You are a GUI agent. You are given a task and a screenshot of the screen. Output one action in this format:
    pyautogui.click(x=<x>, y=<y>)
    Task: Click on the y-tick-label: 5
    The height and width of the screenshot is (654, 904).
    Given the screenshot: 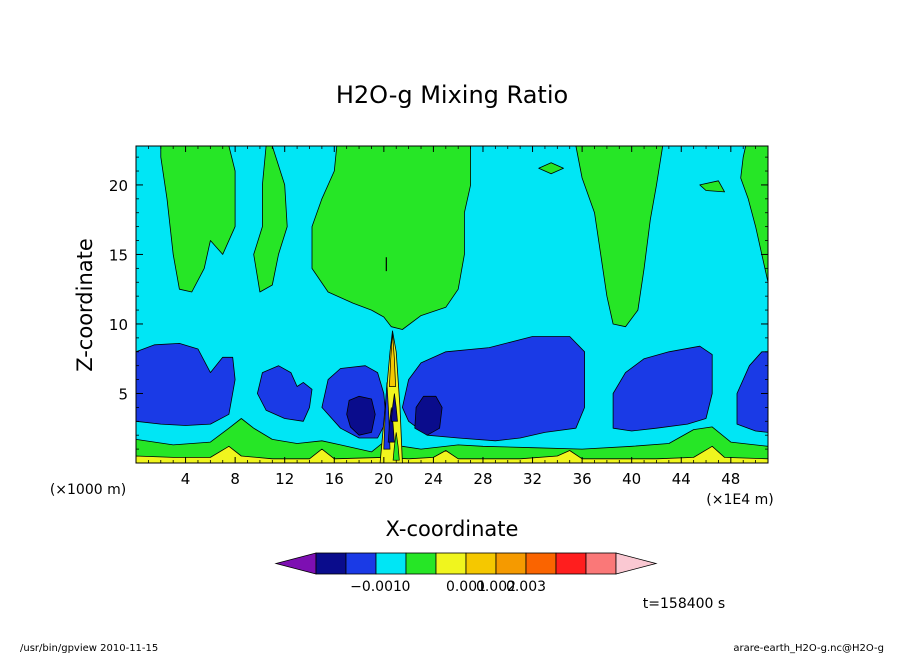 What is the action you would take?
    pyautogui.click(x=123, y=394)
    